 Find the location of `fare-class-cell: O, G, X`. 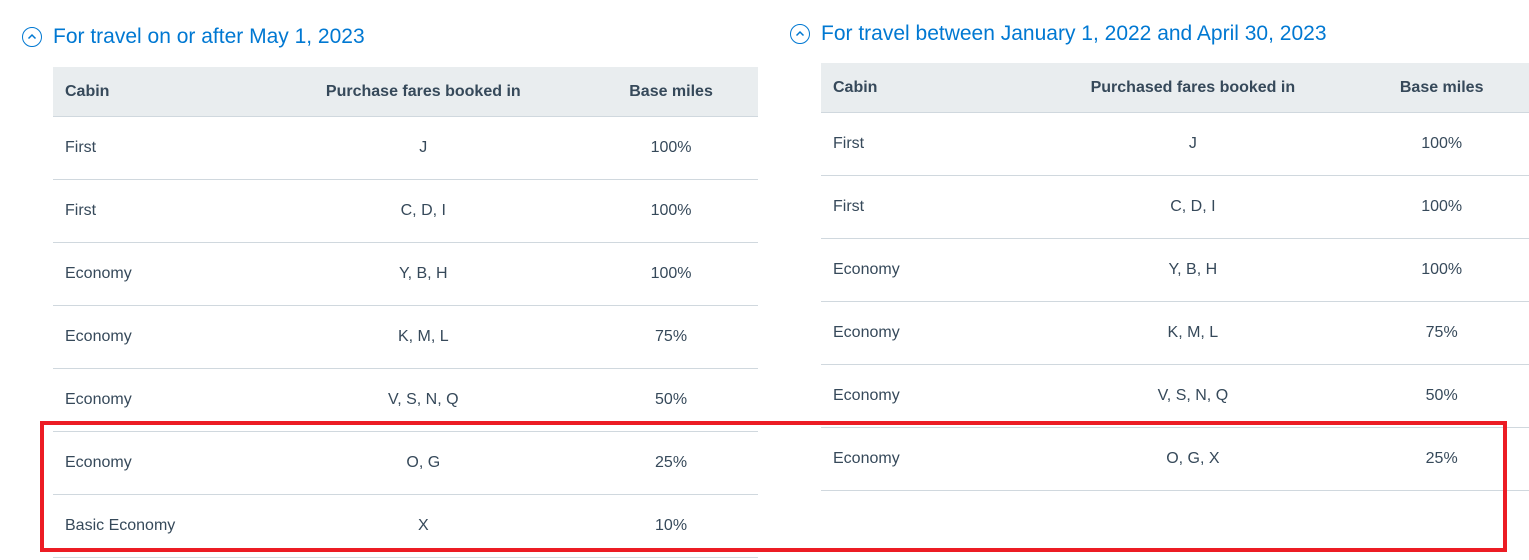

fare-class-cell: O, G, X is located at coordinates (1193, 459).